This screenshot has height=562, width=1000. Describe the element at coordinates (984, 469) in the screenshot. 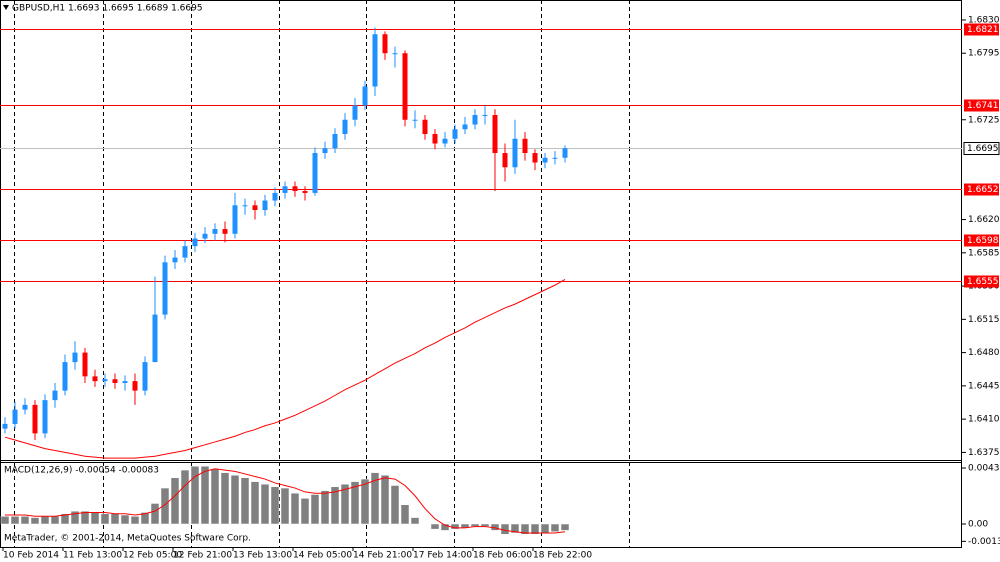

I see `y-tick-label: 0.00436` at that location.